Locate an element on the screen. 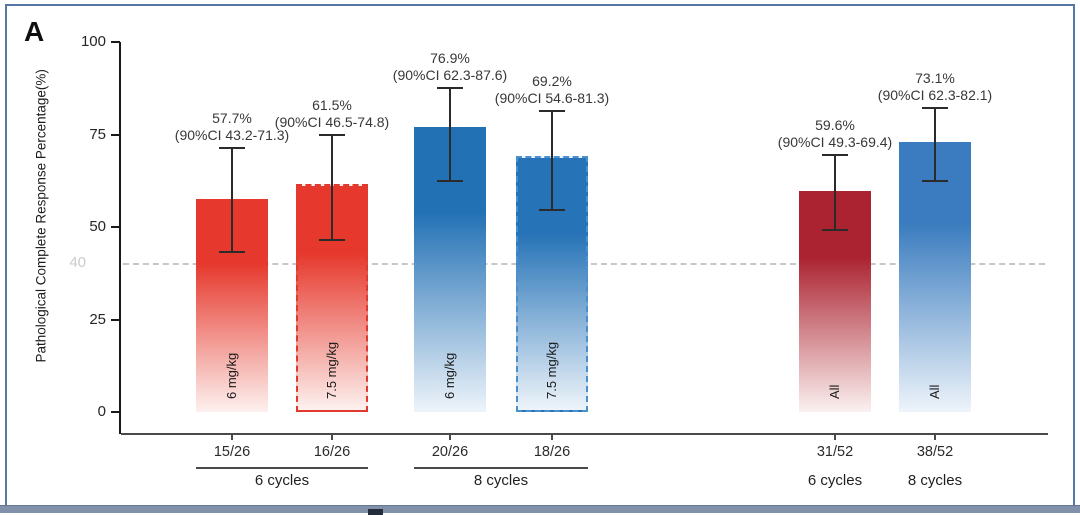 This screenshot has height=515, width=1080. bar-annotation: 73.1% (90%CI 62.3-82.1) is located at coordinates (935, 87).